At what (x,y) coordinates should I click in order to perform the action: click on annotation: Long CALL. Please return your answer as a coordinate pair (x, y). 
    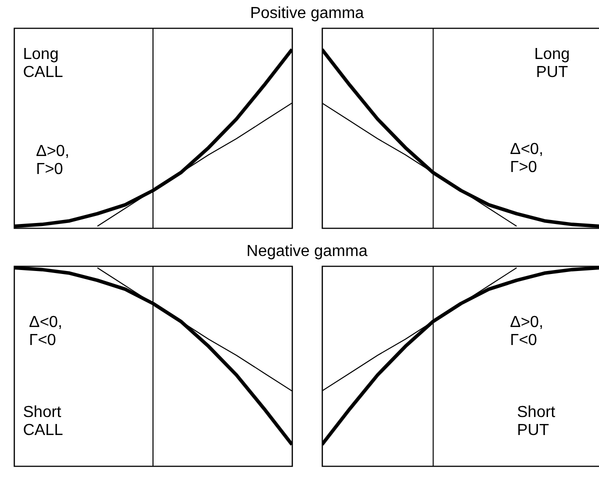
    Looking at the image, I should click on (43, 63).